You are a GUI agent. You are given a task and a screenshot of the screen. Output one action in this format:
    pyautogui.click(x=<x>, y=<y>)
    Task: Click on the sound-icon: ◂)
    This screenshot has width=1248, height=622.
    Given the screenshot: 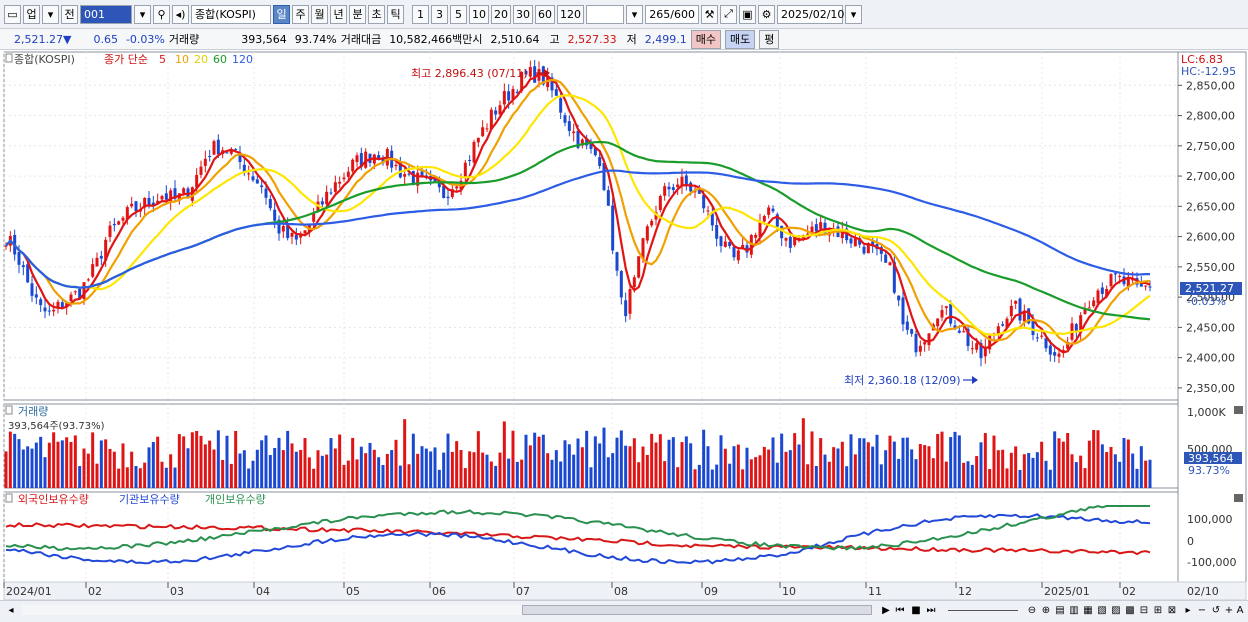 What is the action you would take?
    pyautogui.click(x=180, y=14)
    